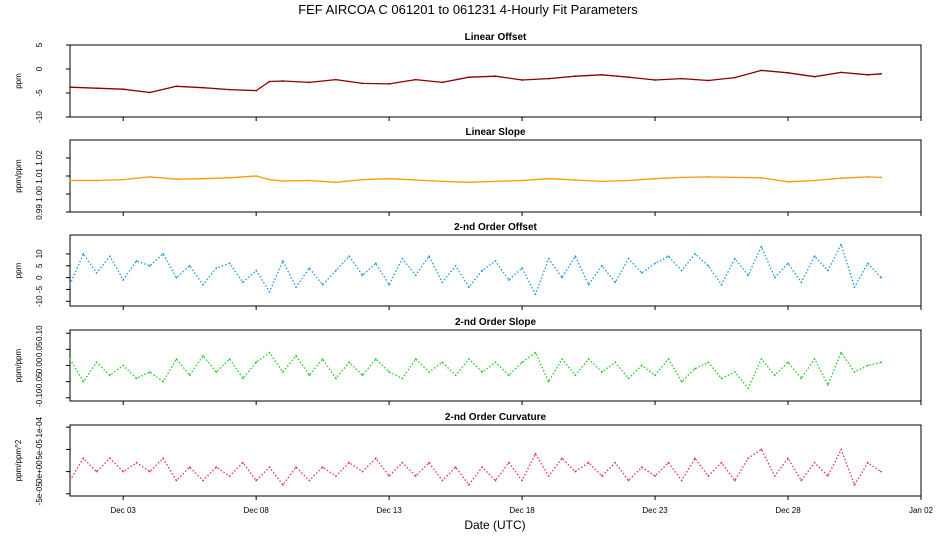  What do you see at coordinates (39, 93) in the screenshot?
I see `y-tick-label: -5` at bounding box center [39, 93].